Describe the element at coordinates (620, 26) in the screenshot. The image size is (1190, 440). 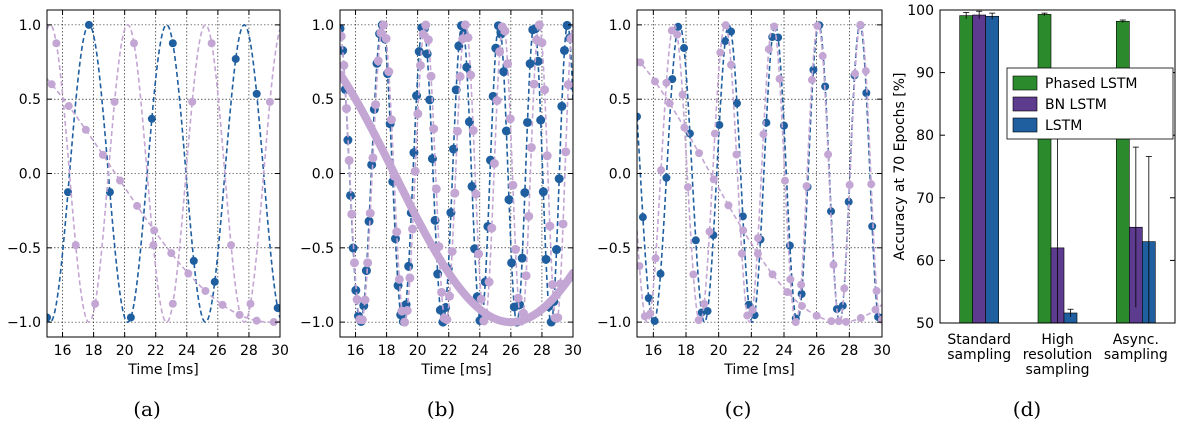
I see `y-tick-label: 1.0` at that location.